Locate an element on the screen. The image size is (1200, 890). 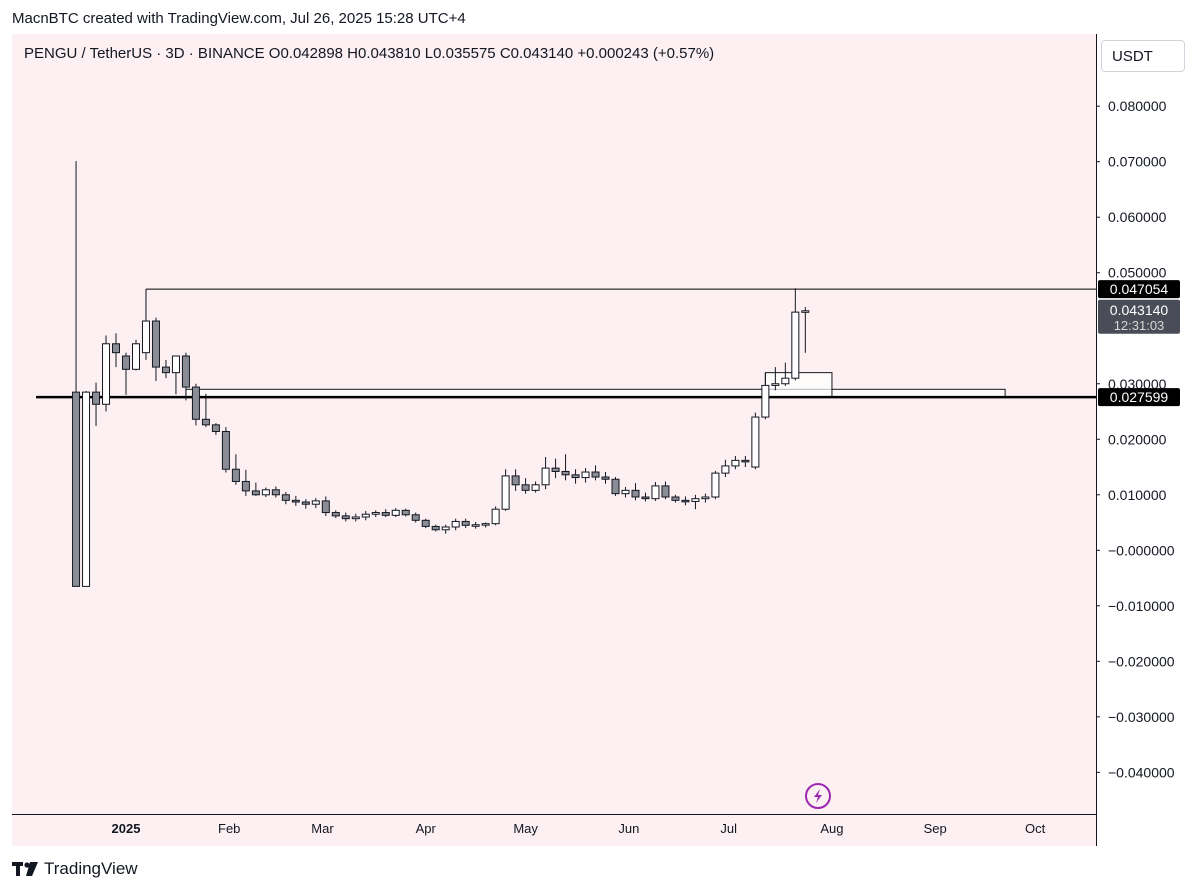
time-tick-label: May is located at coordinates (525, 828).